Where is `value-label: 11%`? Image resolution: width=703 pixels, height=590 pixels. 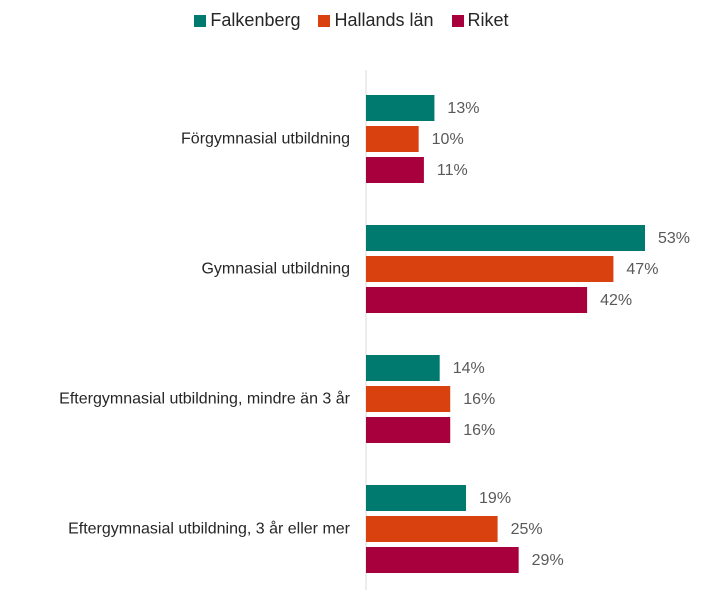
value-label: 11% is located at coordinates (452, 170).